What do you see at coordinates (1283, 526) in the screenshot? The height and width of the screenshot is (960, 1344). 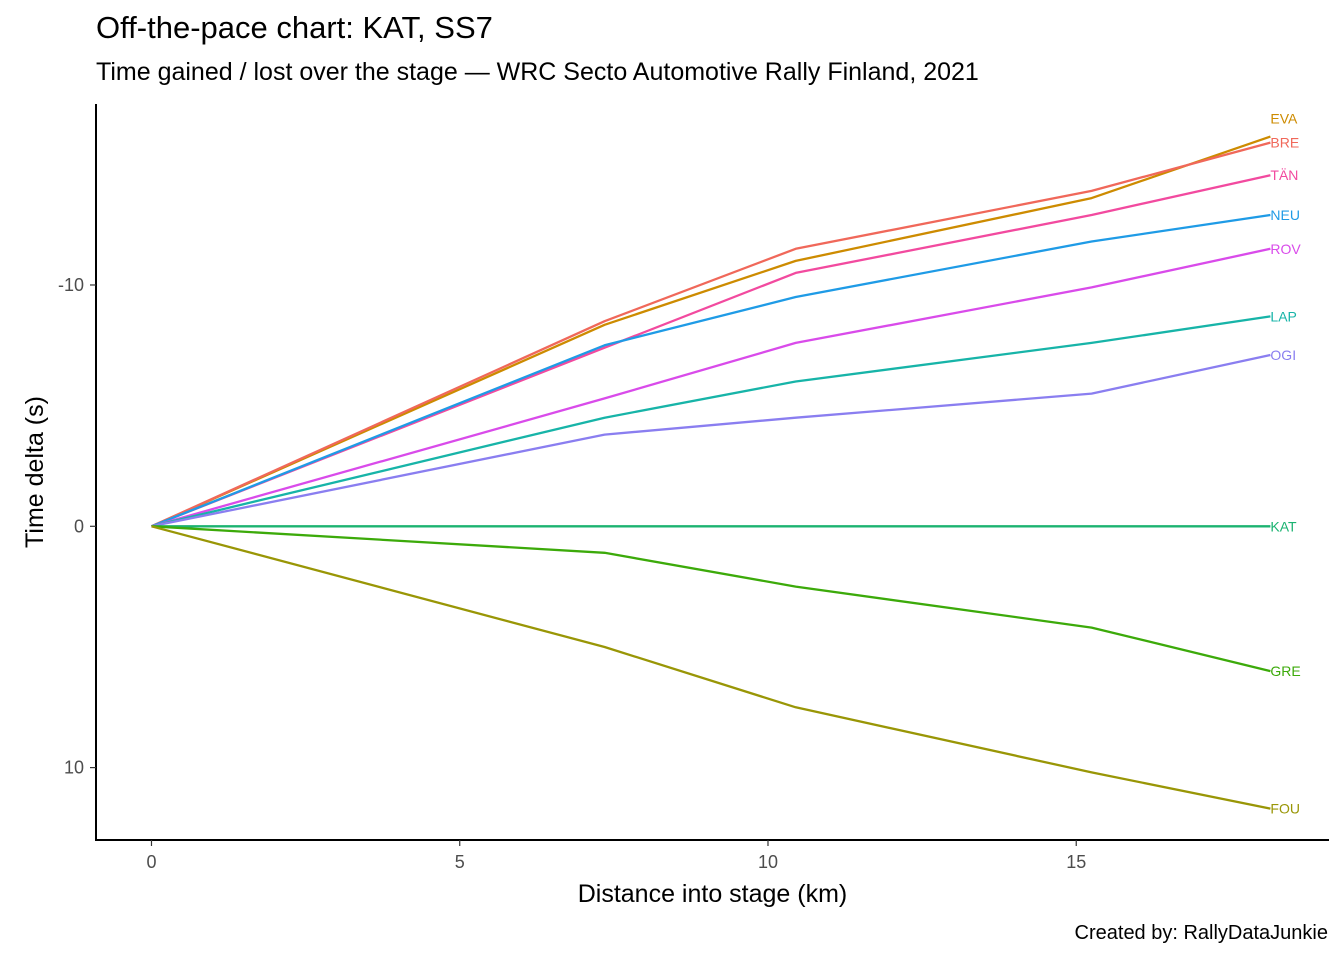 I see `series-label-kat: KAT` at bounding box center [1283, 526].